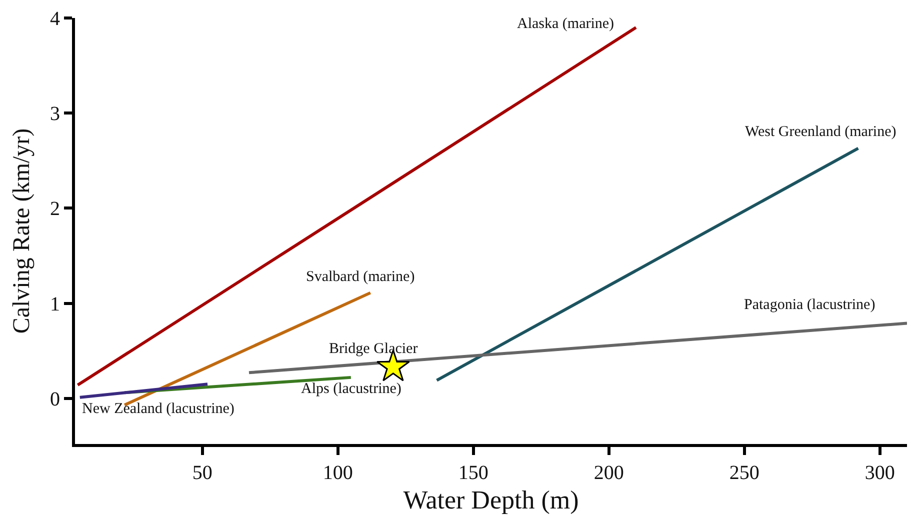 Image resolution: width=915 pixels, height=519 pixels. I want to click on x-tick-label: 50, so click(202, 473).